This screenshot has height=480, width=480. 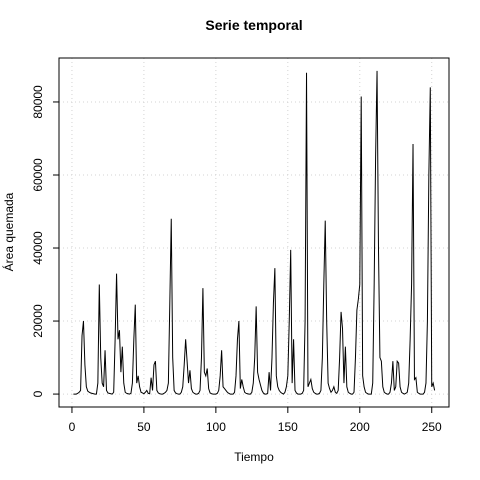 What do you see at coordinates (38, 321) in the screenshot?
I see `y-tick-label: 20000` at bounding box center [38, 321].